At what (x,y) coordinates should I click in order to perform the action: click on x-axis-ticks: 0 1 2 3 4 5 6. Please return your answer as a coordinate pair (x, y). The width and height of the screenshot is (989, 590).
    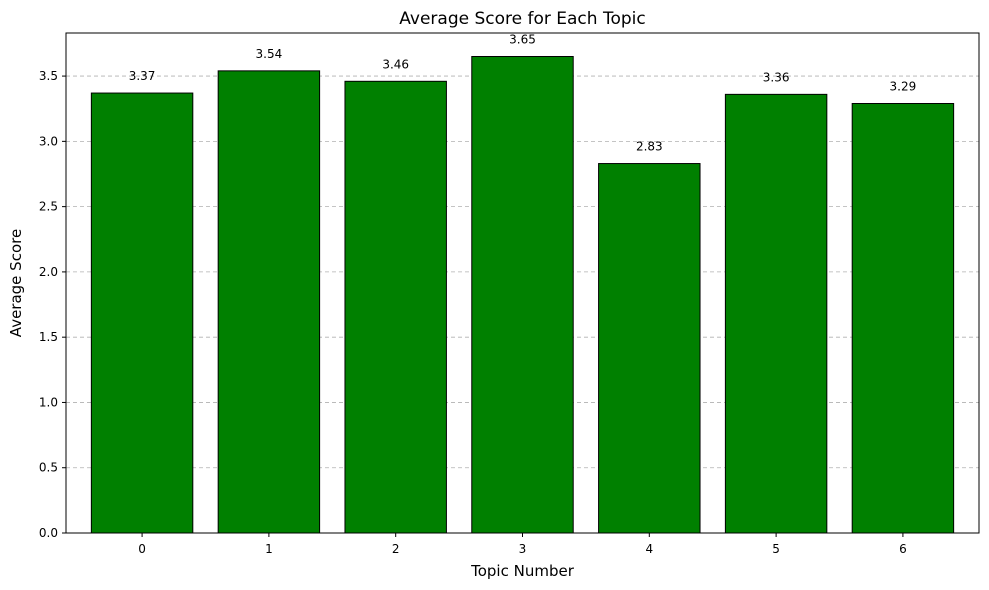
    Looking at the image, I should click on (522, 544).